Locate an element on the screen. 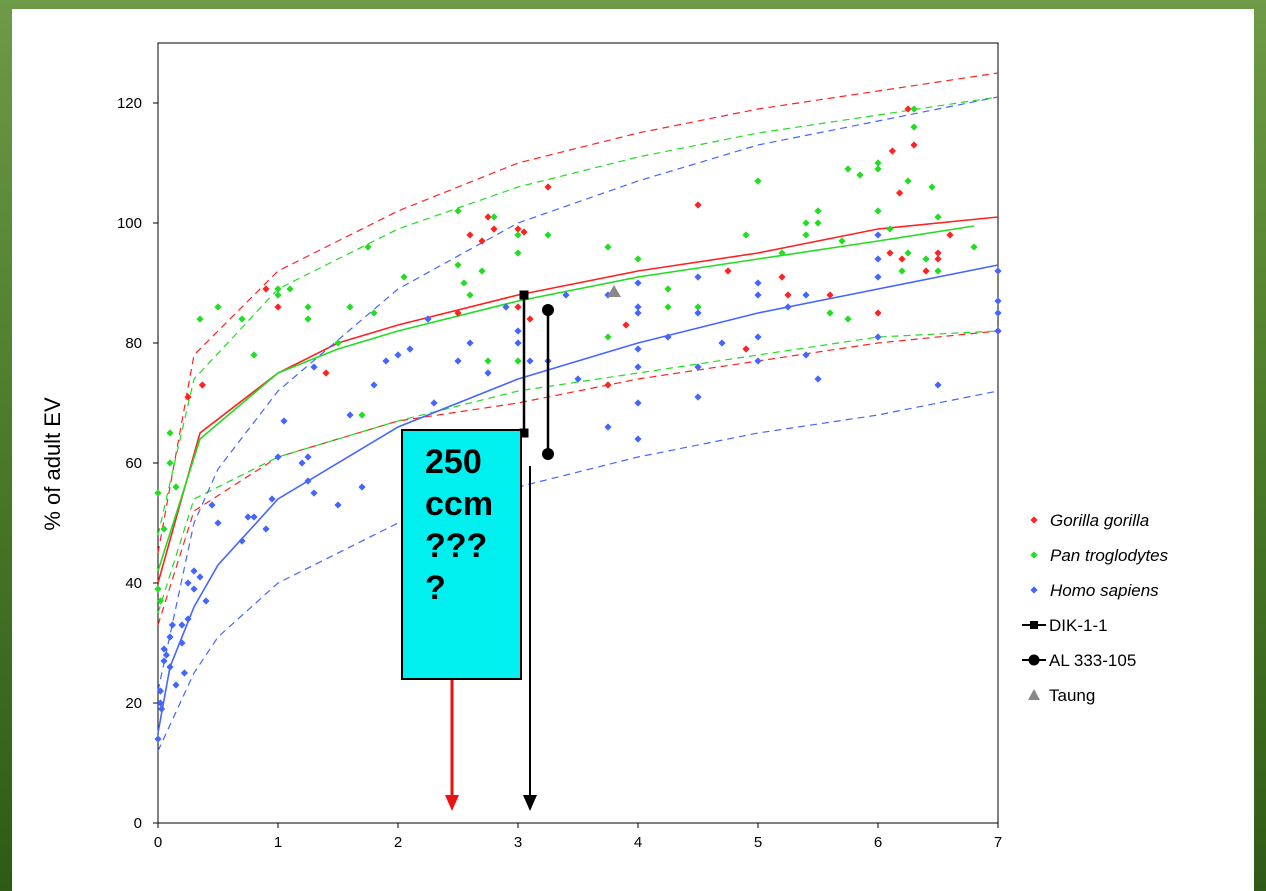  legend-label: Homo sapiens is located at coordinates (1104, 590).